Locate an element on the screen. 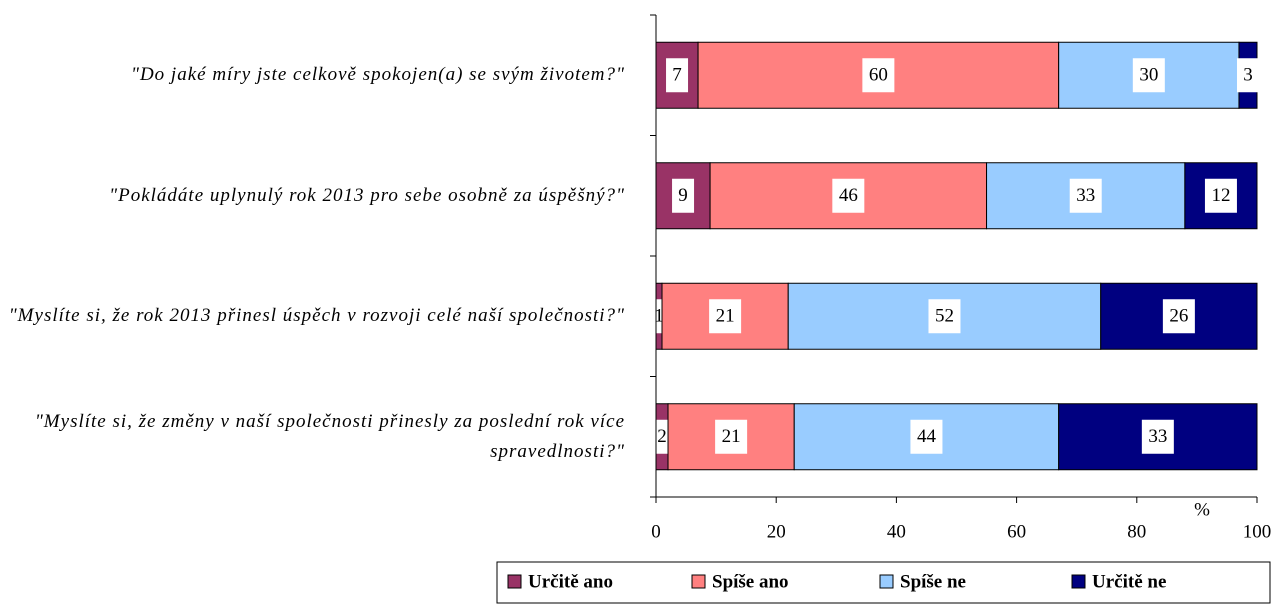 The image size is (1278, 607). x-tick-label: 0 is located at coordinates (656, 531).